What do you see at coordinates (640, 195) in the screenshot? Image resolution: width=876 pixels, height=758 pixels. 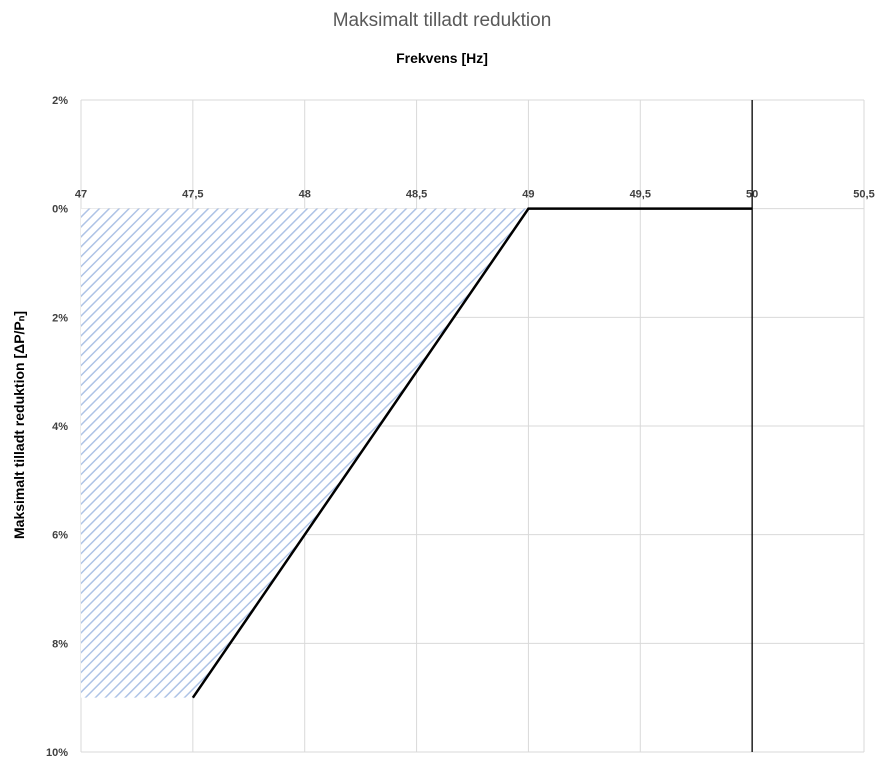 I see `x-tick-label: 49,5` at bounding box center [640, 195].